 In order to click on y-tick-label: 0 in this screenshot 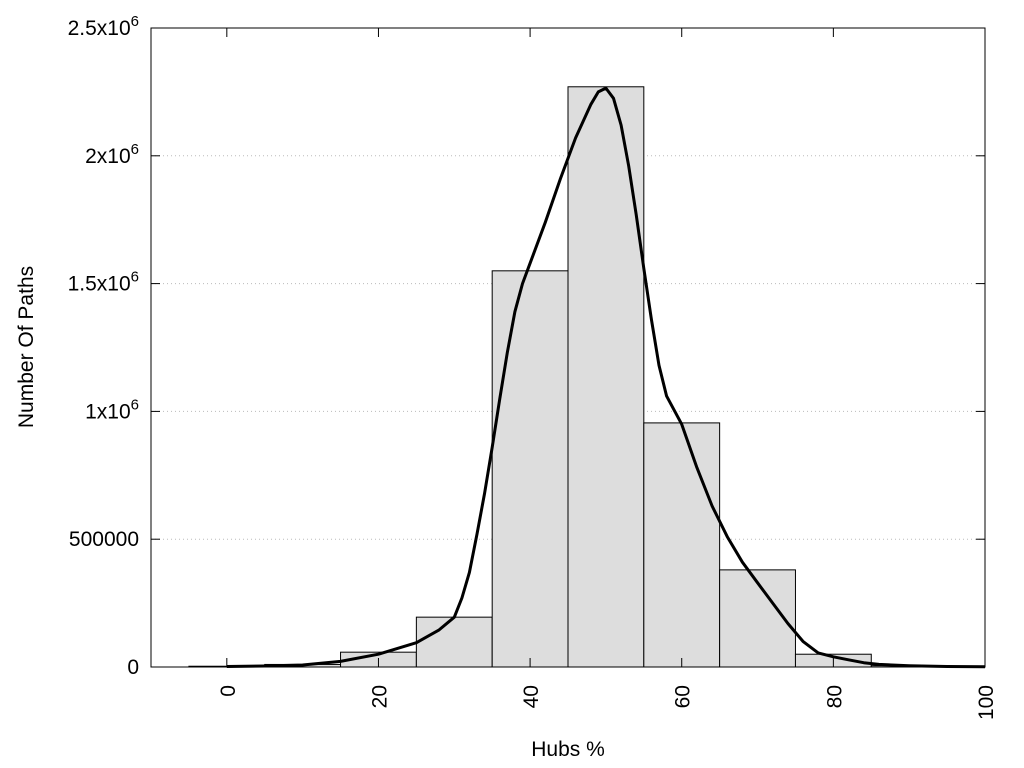, I will do `click(133, 667)`.